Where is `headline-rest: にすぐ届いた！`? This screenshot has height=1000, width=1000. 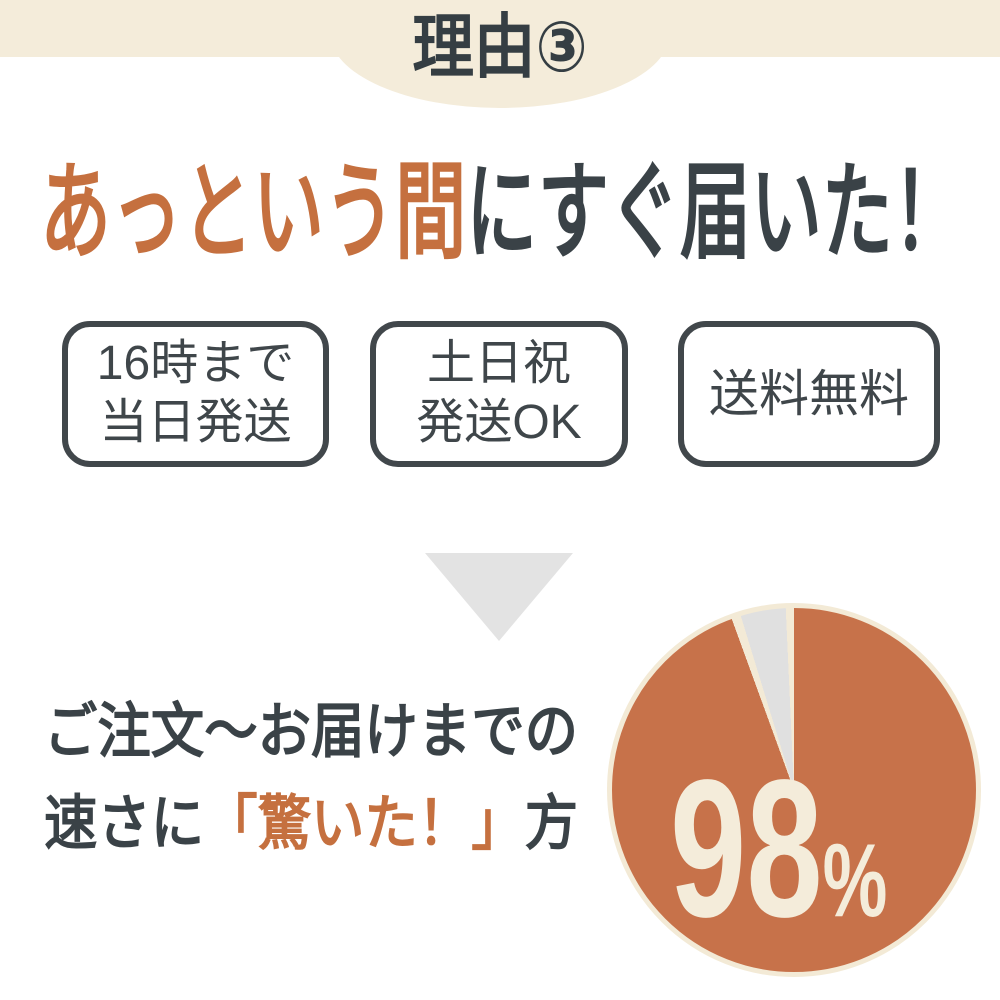
headline-rest: にすぐ届いた！ is located at coordinates (715, 213).